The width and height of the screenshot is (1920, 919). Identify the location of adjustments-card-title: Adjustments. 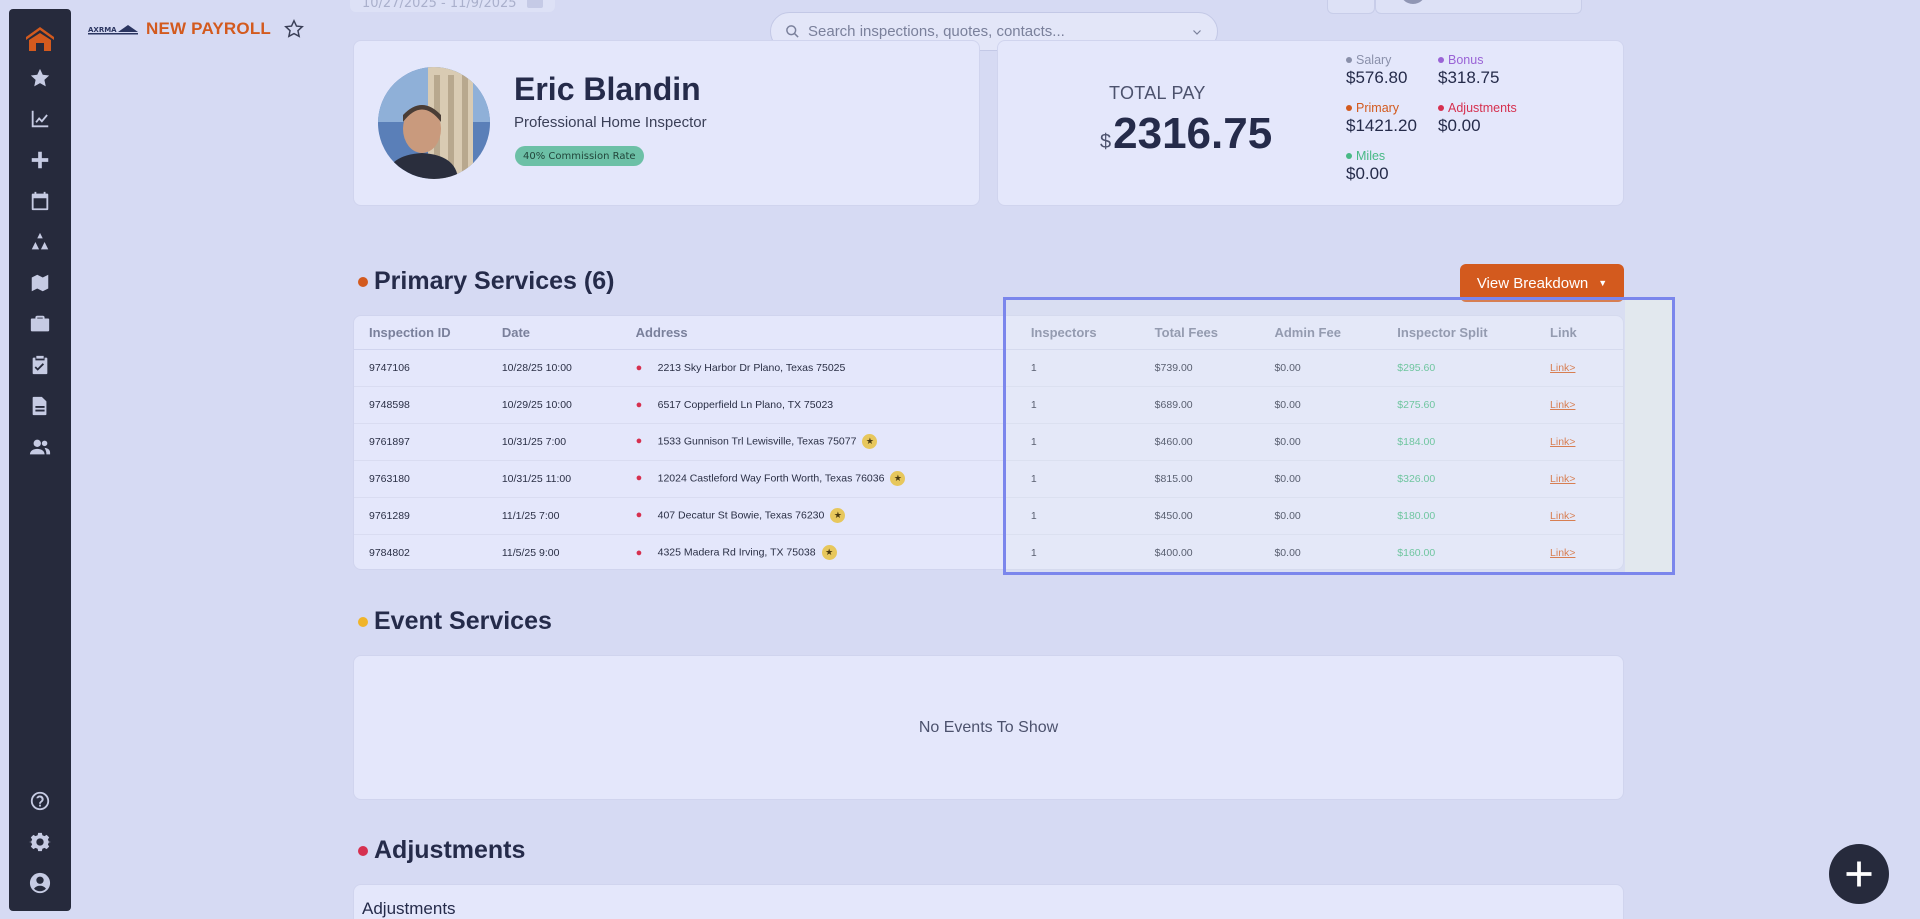
(409, 908).